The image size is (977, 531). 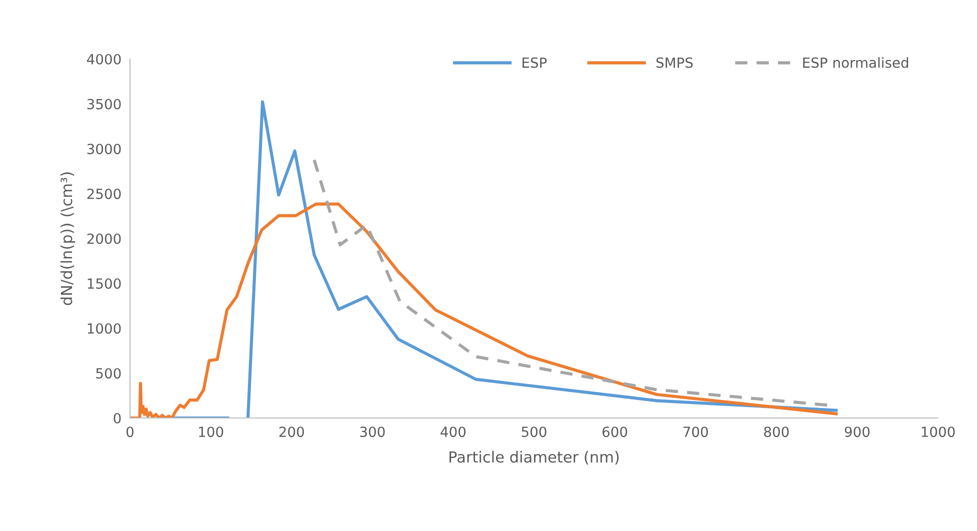 I want to click on y-tick-label: 1000, so click(x=104, y=328).